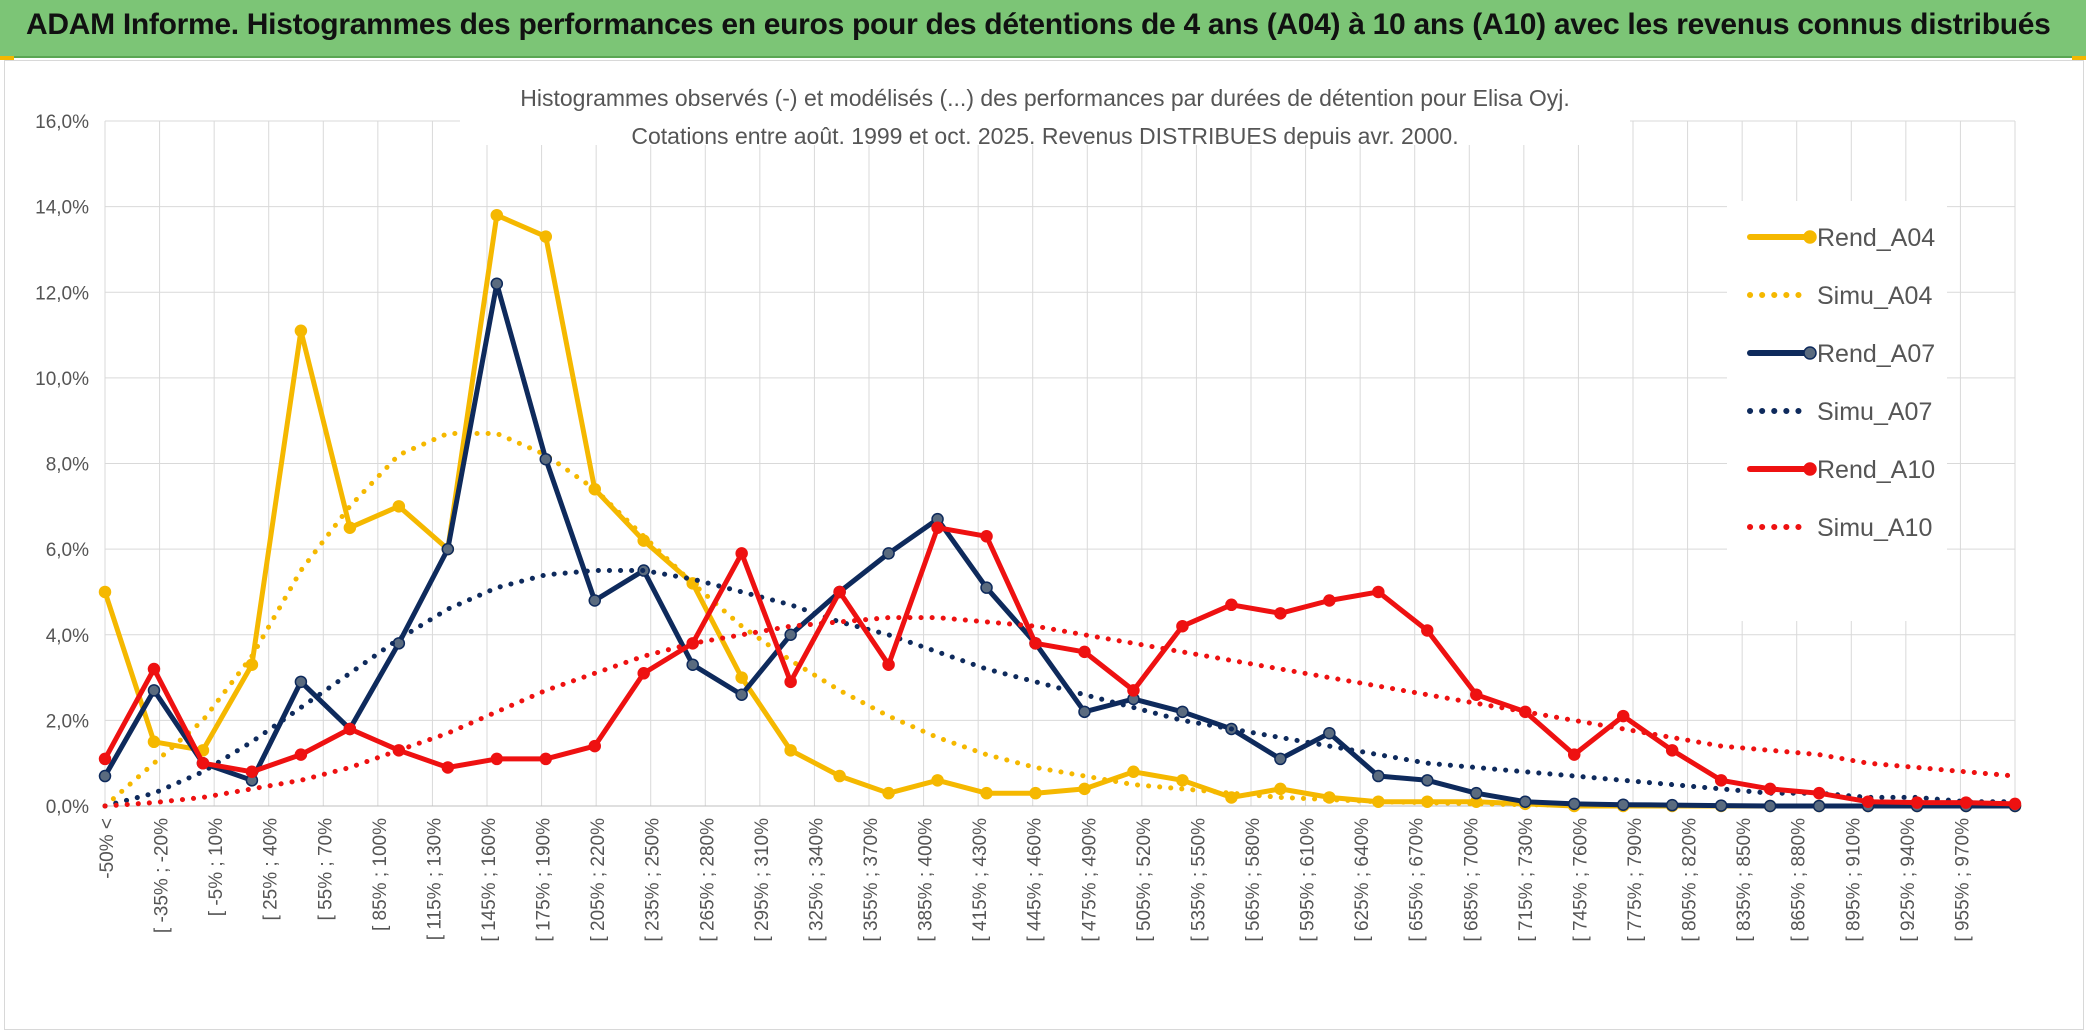  I want to click on y-axis: 0,0% 2,0% 4,0% 6,0% 8,0% 10,0% 12,0% 14,0% 16,0%, so click(62, 465).